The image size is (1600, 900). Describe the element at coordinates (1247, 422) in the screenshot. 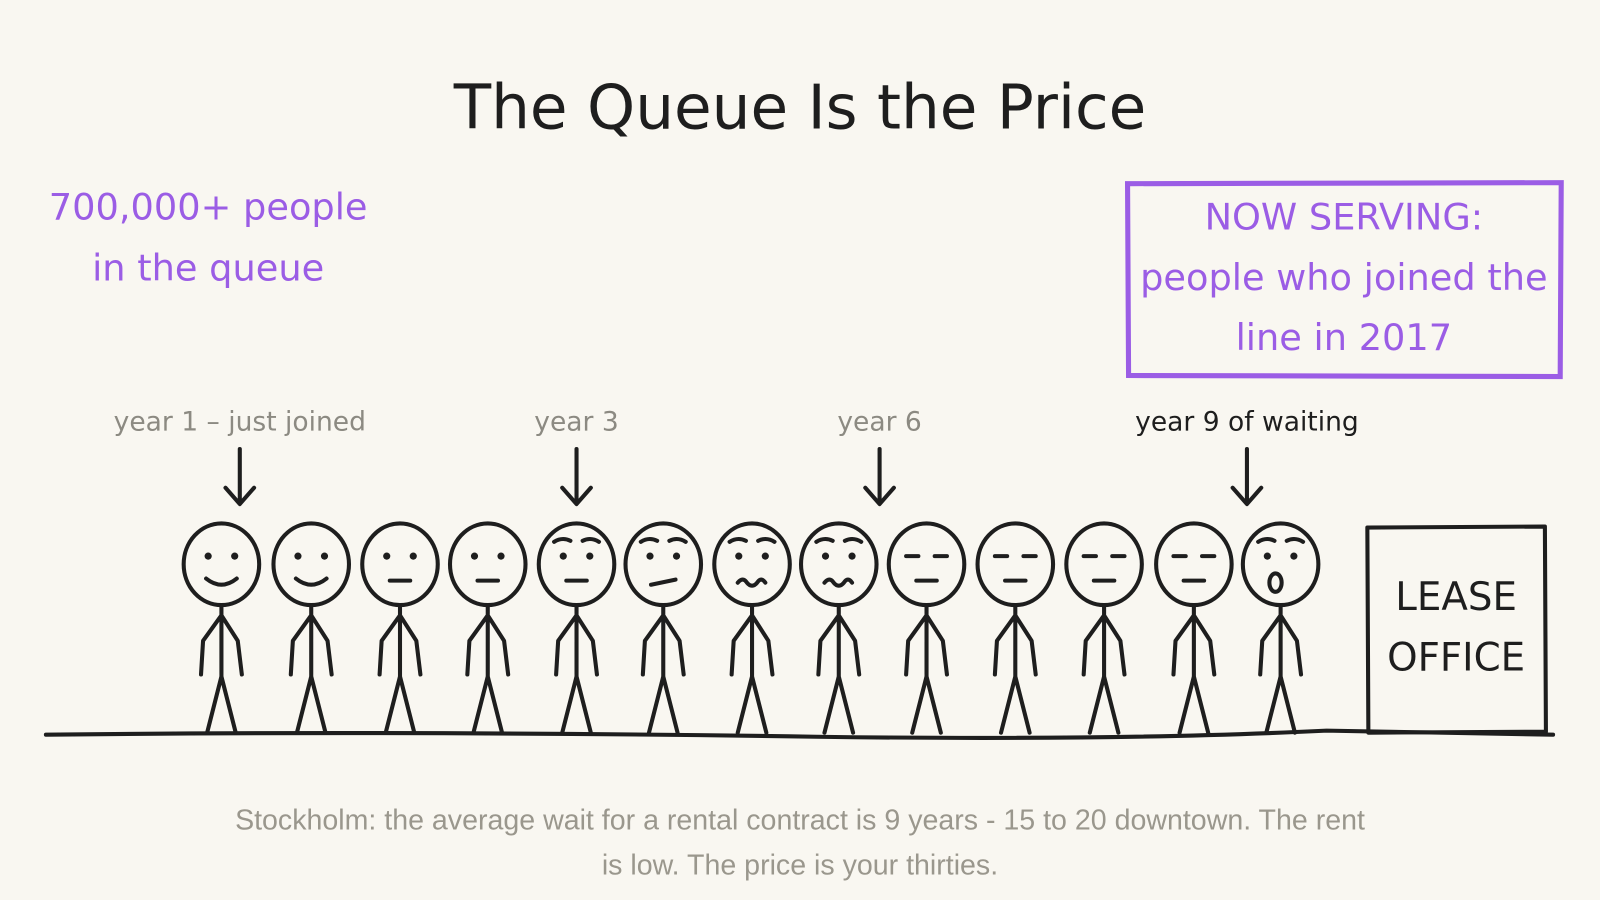

I see `marker-label: year 9 of waiting` at that location.